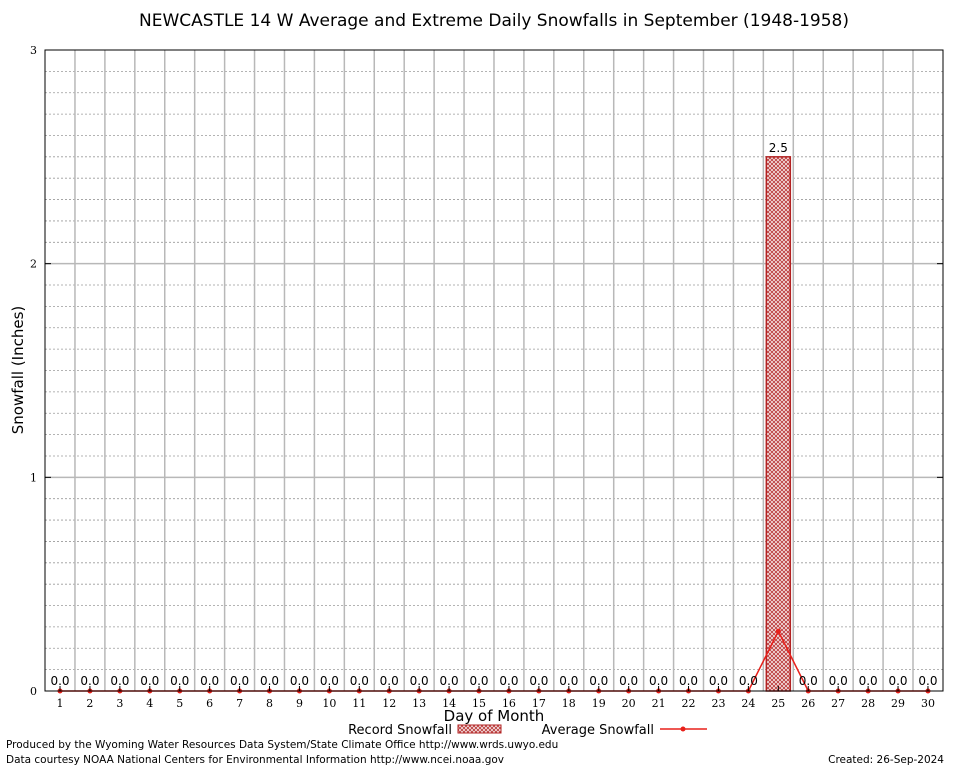 The width and height of the screenshot is (954, 768). Describe the element at coordinates (89, 681) in the screenshot. I see `value-label-day-2: 0.0` at that location.